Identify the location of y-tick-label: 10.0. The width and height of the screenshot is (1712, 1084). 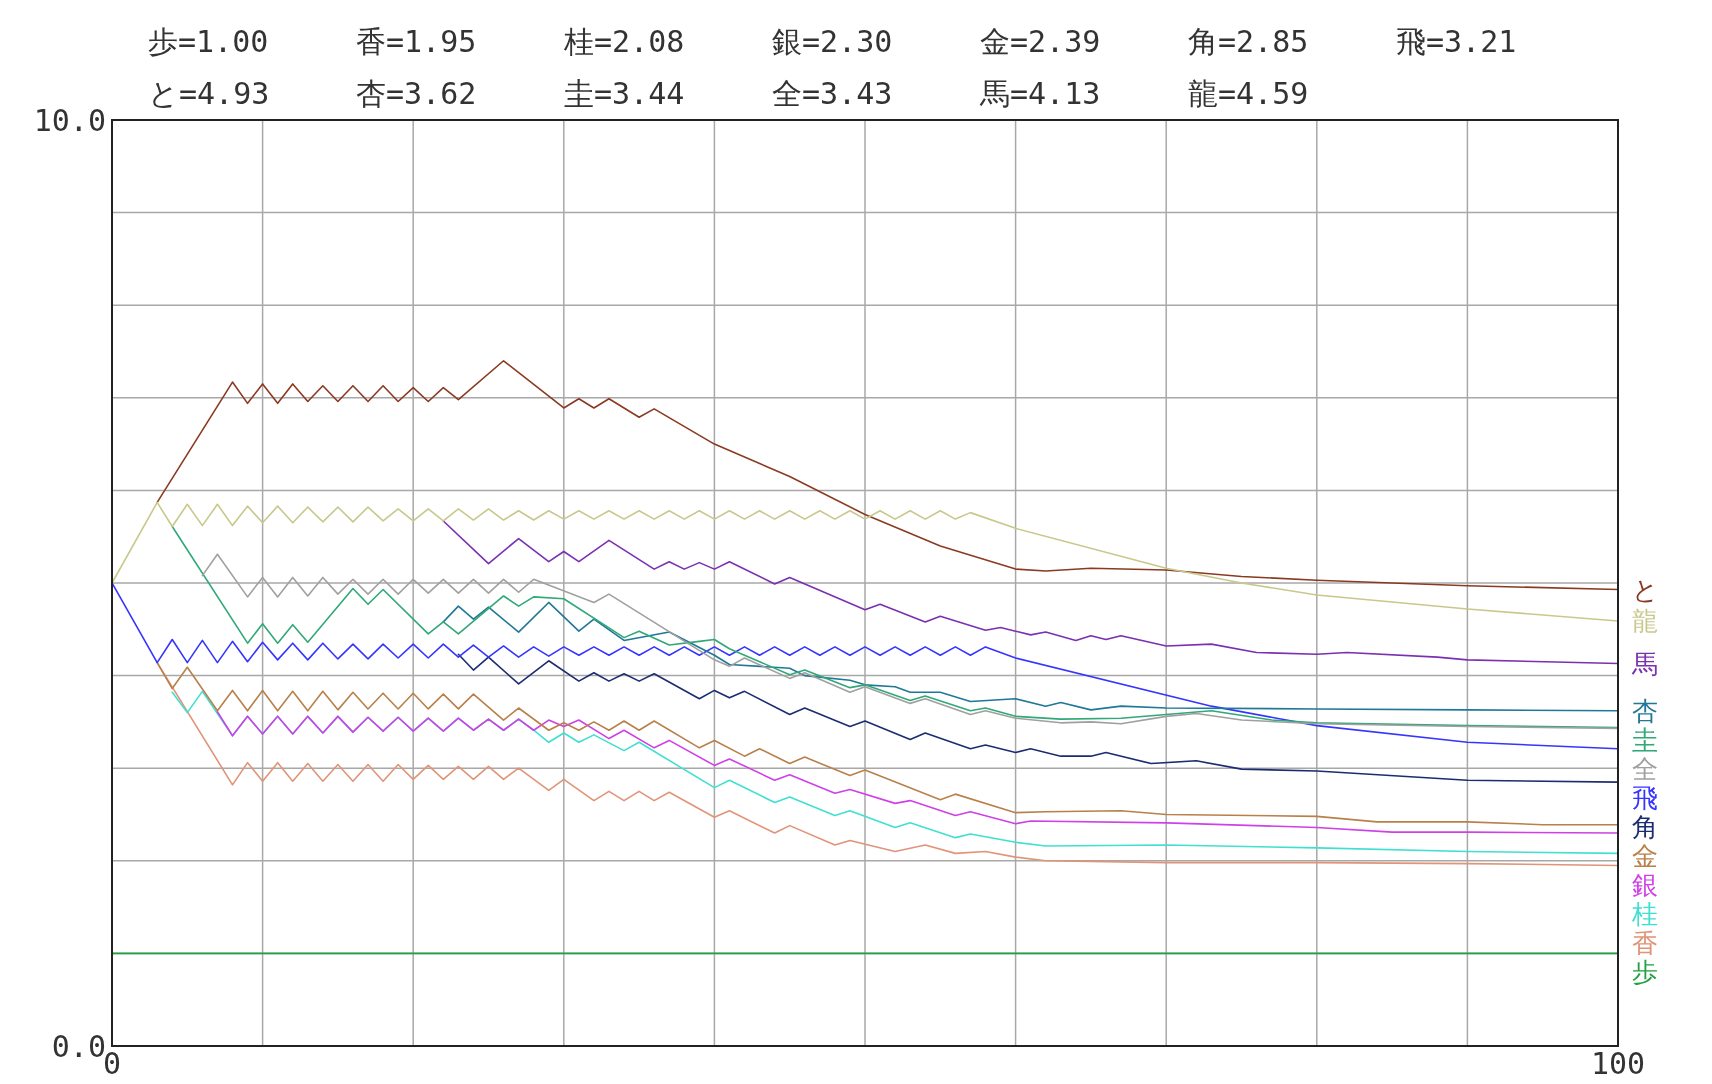
(69, 120).